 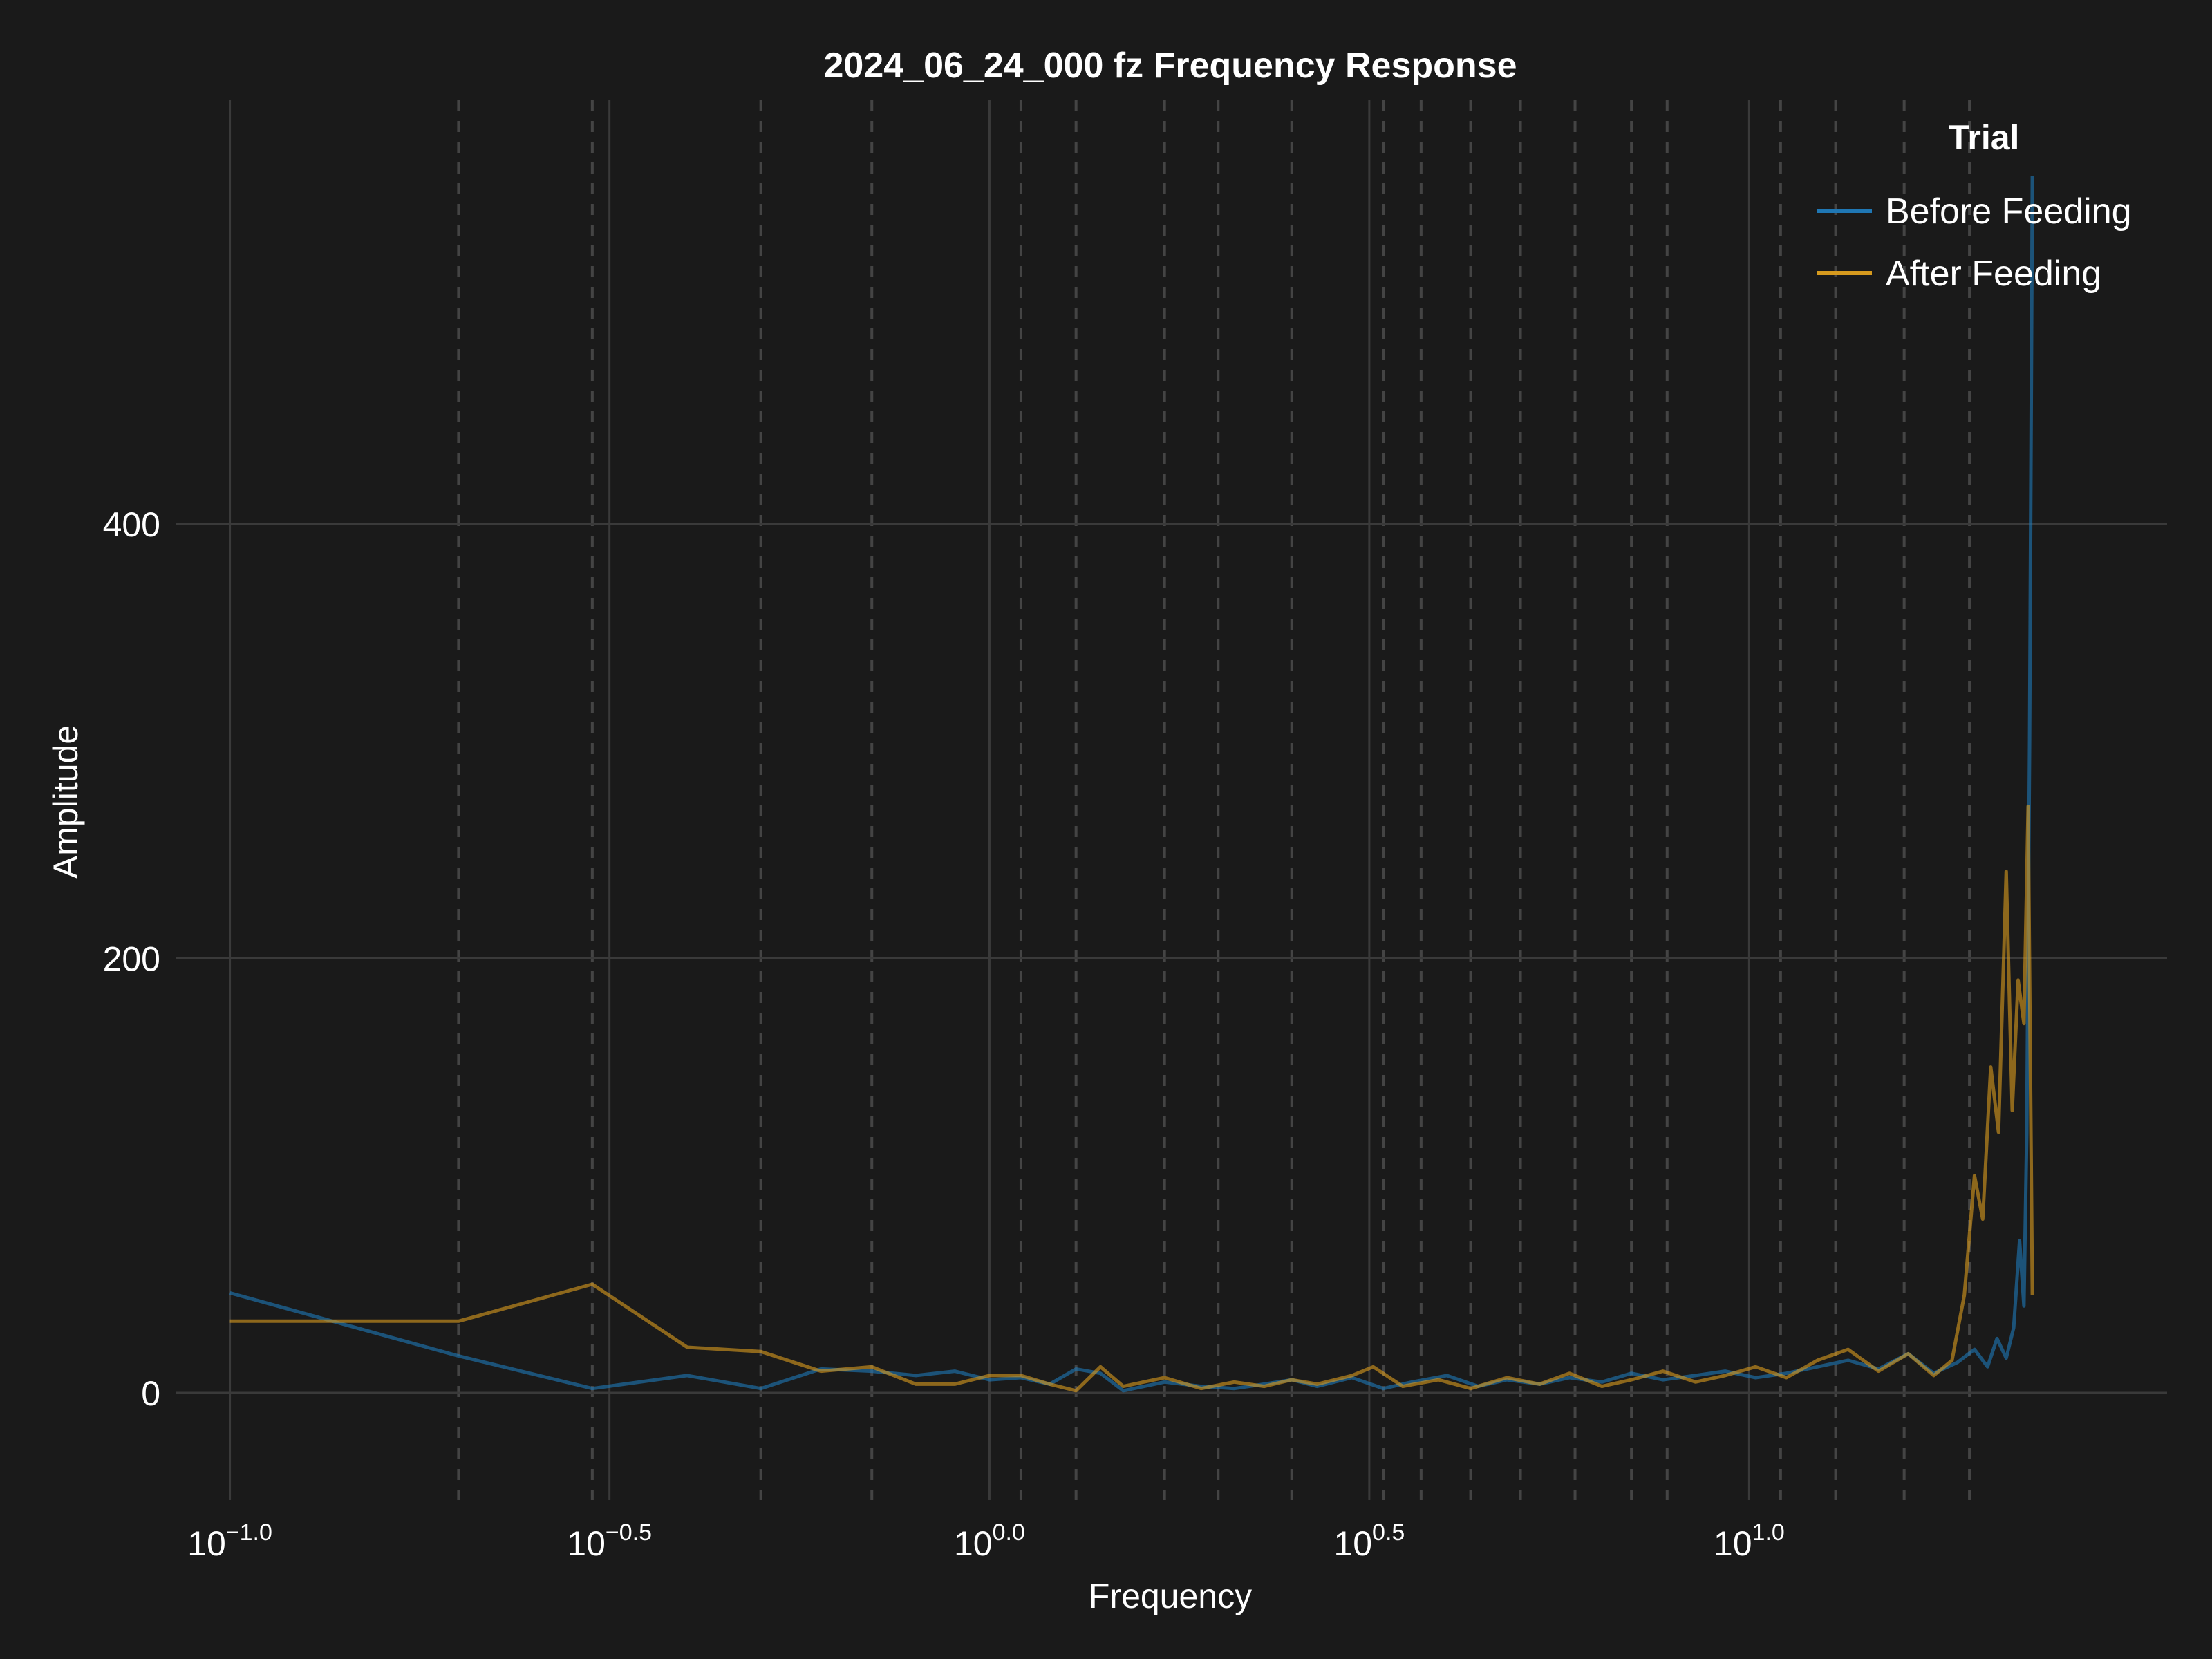 I want to click on x-tick-label-3: 100.5, so click(x=1369, y=1541).